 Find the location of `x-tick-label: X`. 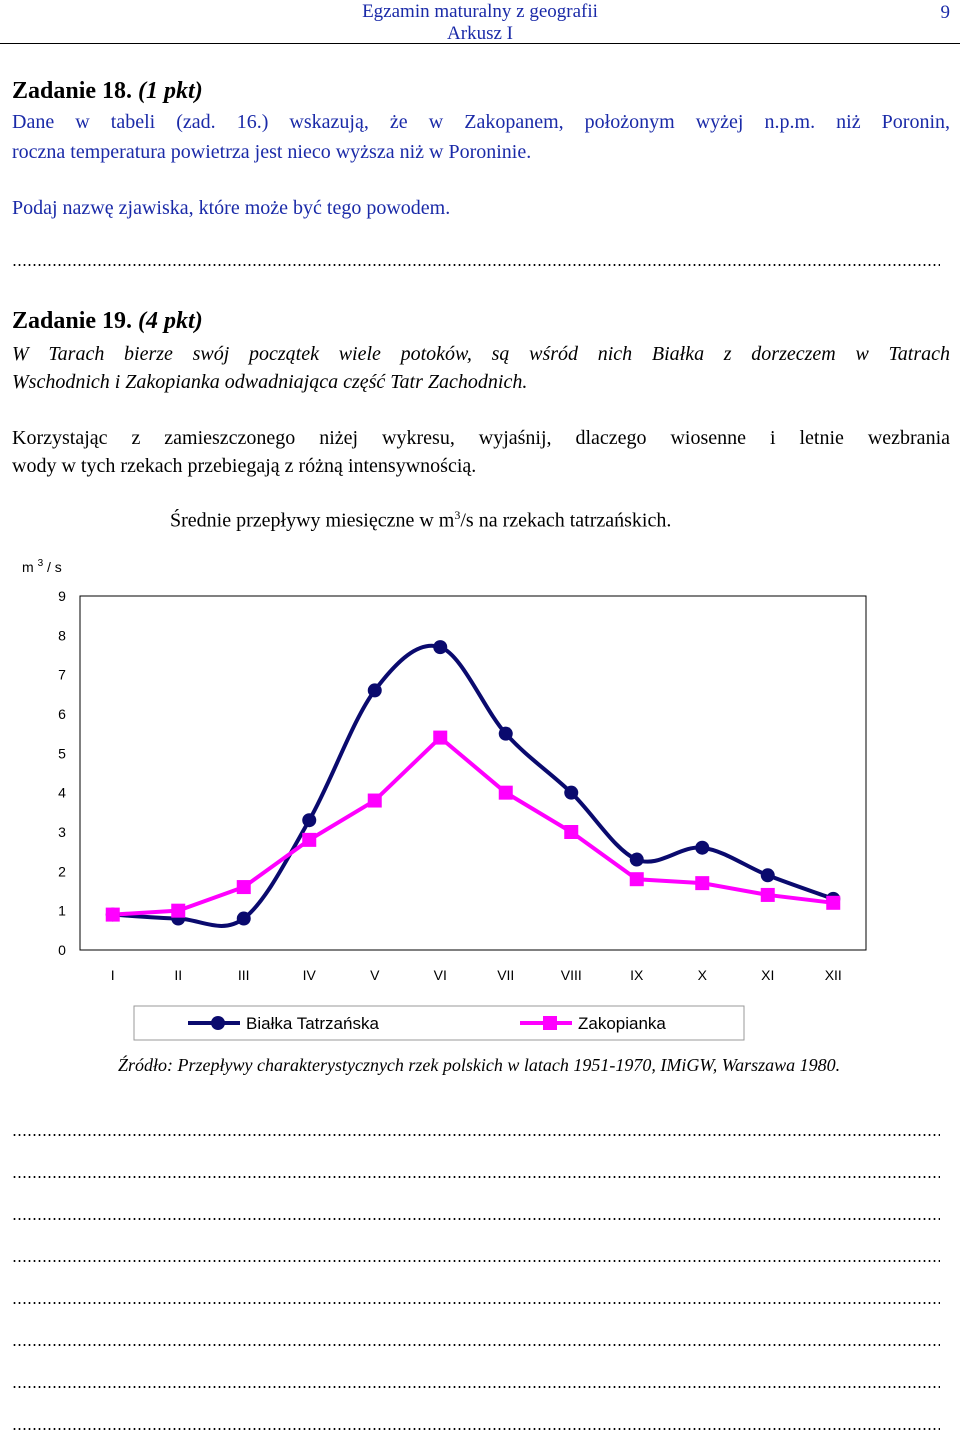

x-tick-label: X is located at coordinates (703, 975).